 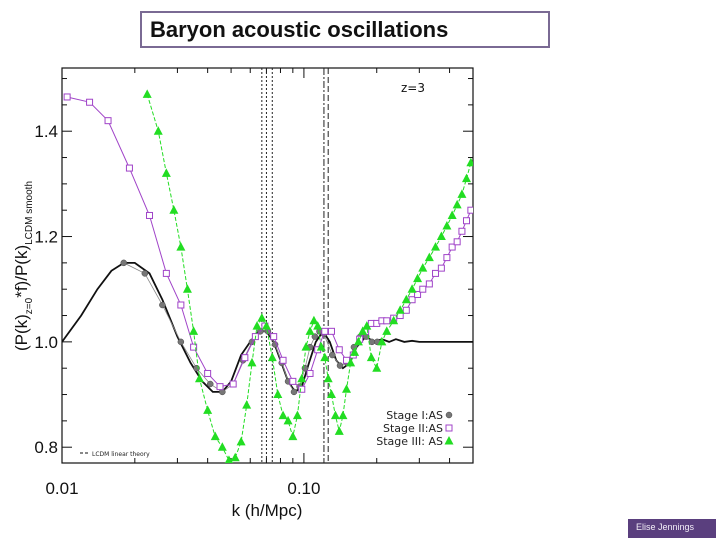 I want to click on y-axis-label-sub1: z=0, so click(x=29, y=305).